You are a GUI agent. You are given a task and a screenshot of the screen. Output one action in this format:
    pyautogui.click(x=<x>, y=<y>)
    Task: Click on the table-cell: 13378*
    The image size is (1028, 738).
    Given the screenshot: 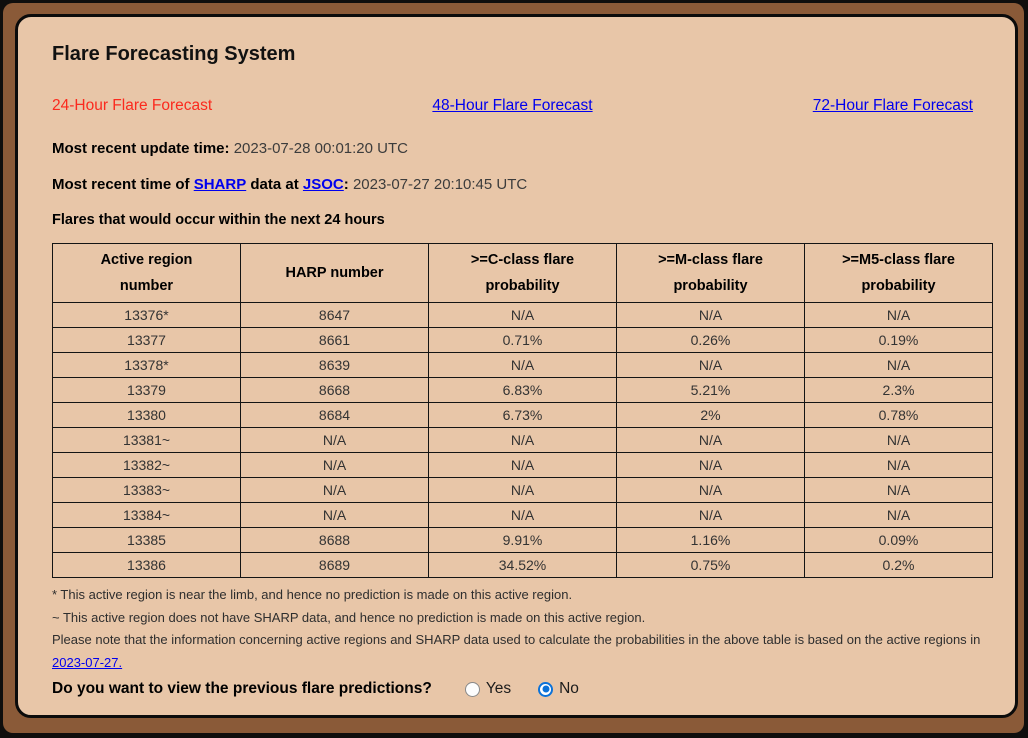 What is the action you would take?
    pyautogui.click(x=146, y=365)
    